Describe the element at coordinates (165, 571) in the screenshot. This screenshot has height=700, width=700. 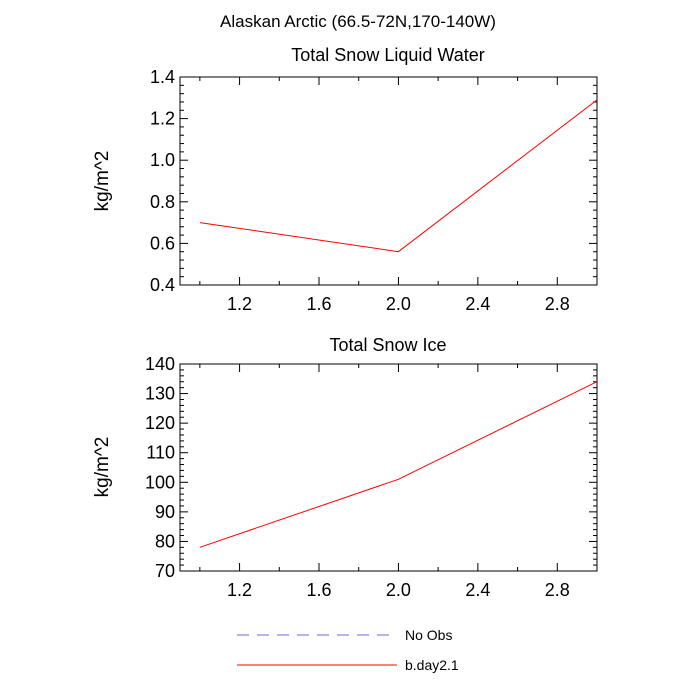
I see `y-tick-label: 70` at that location.